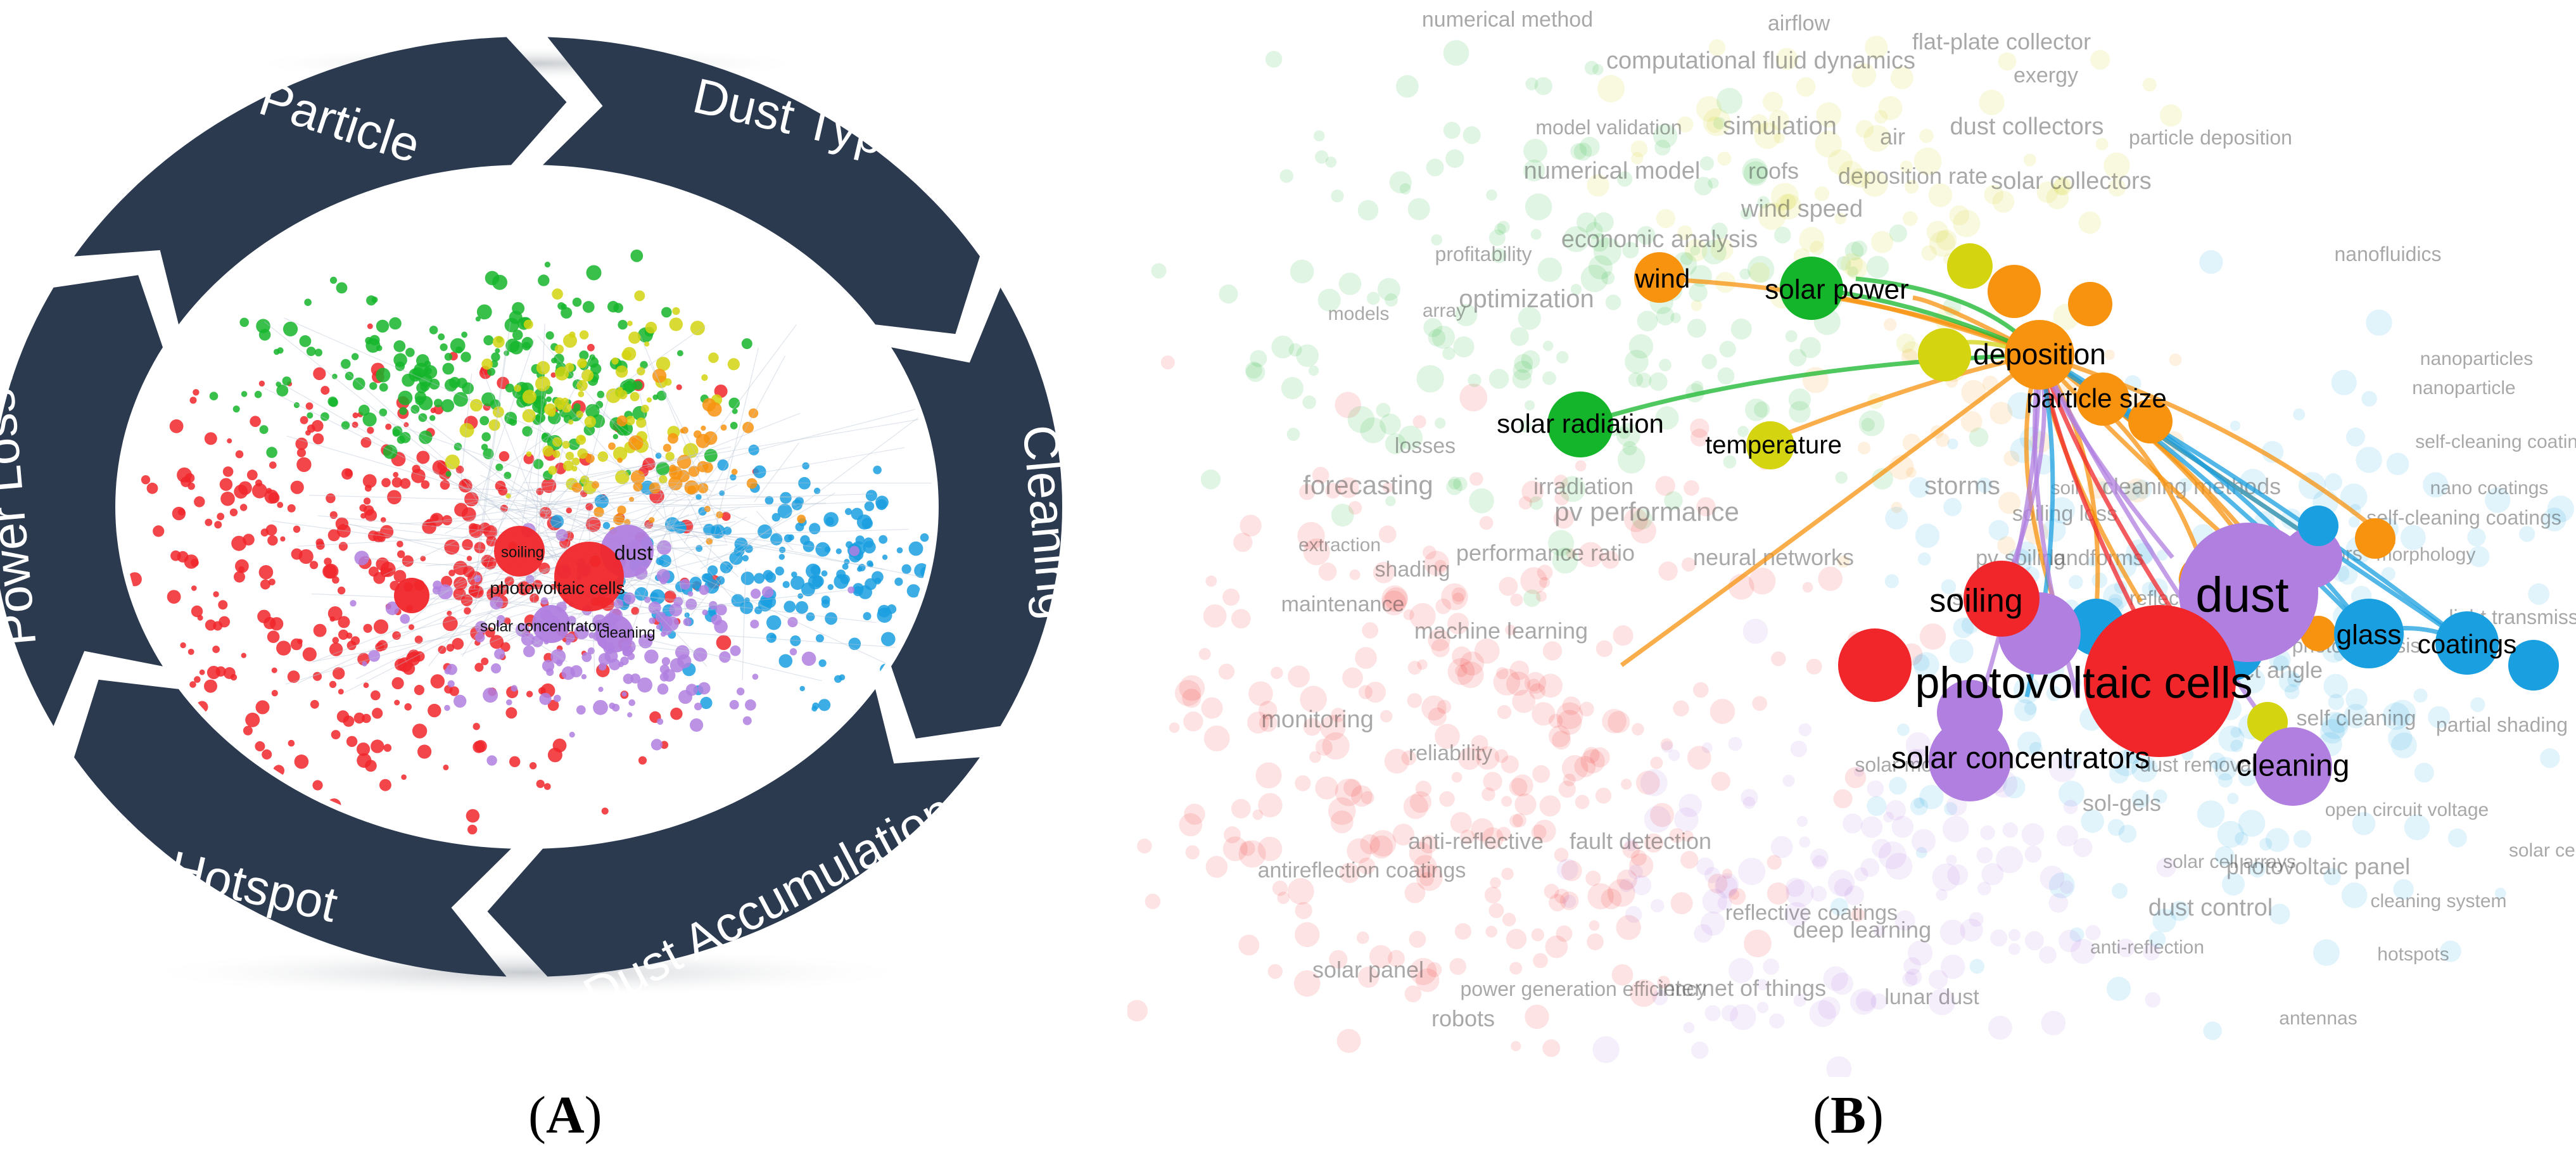 This screenshot has width=2576, height=1153. I want to click on faded-term: performance ratio, so click(1546, 553).